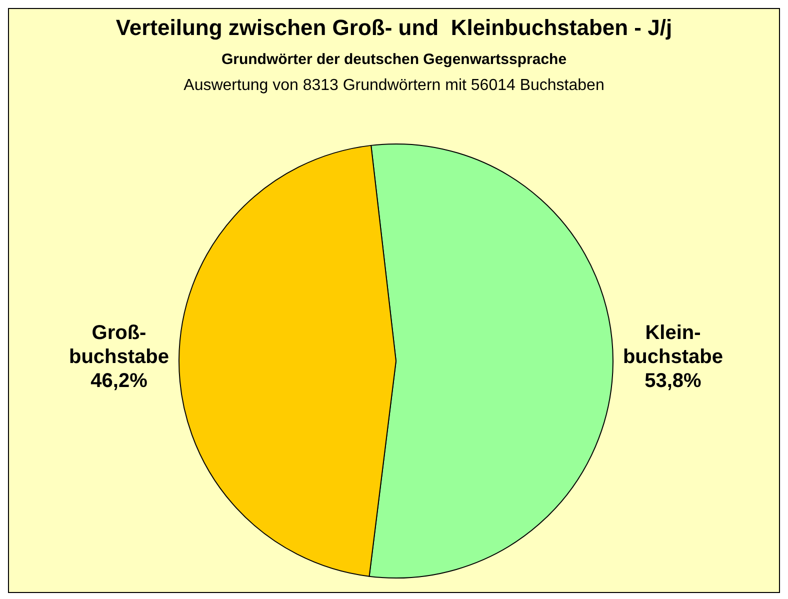 This screenshot has width=788, height=599. I want to click on data-label: 53,8%, so click(673, 381).